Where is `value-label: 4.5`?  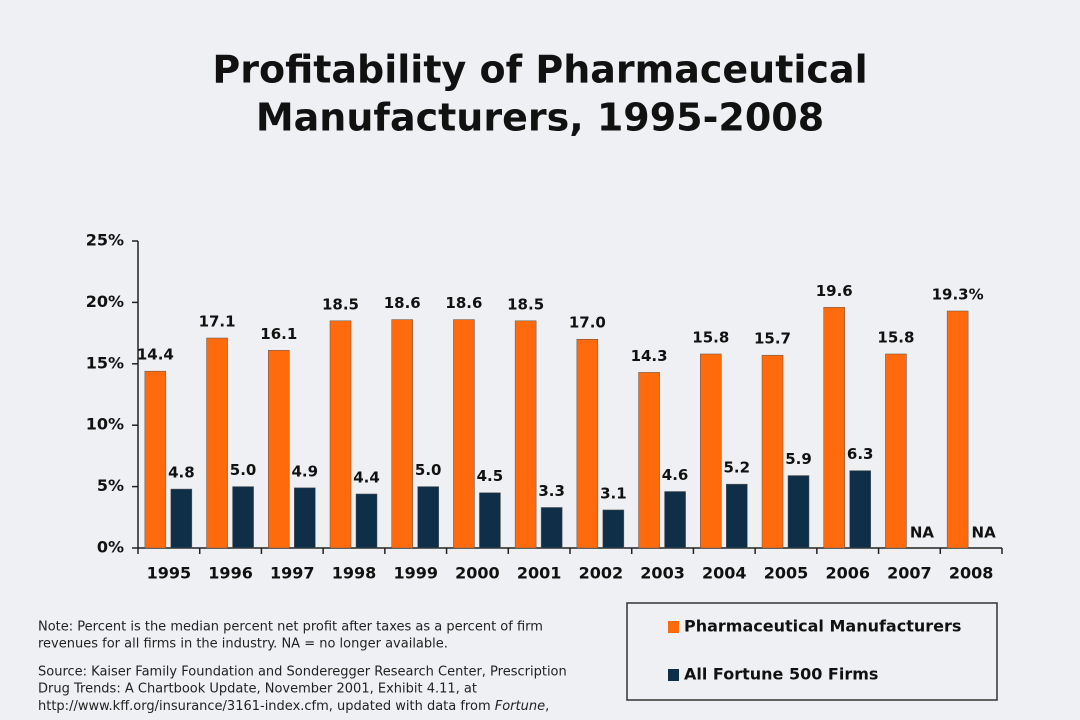 value-label: 4.5 is located at coordinates (490, 476).